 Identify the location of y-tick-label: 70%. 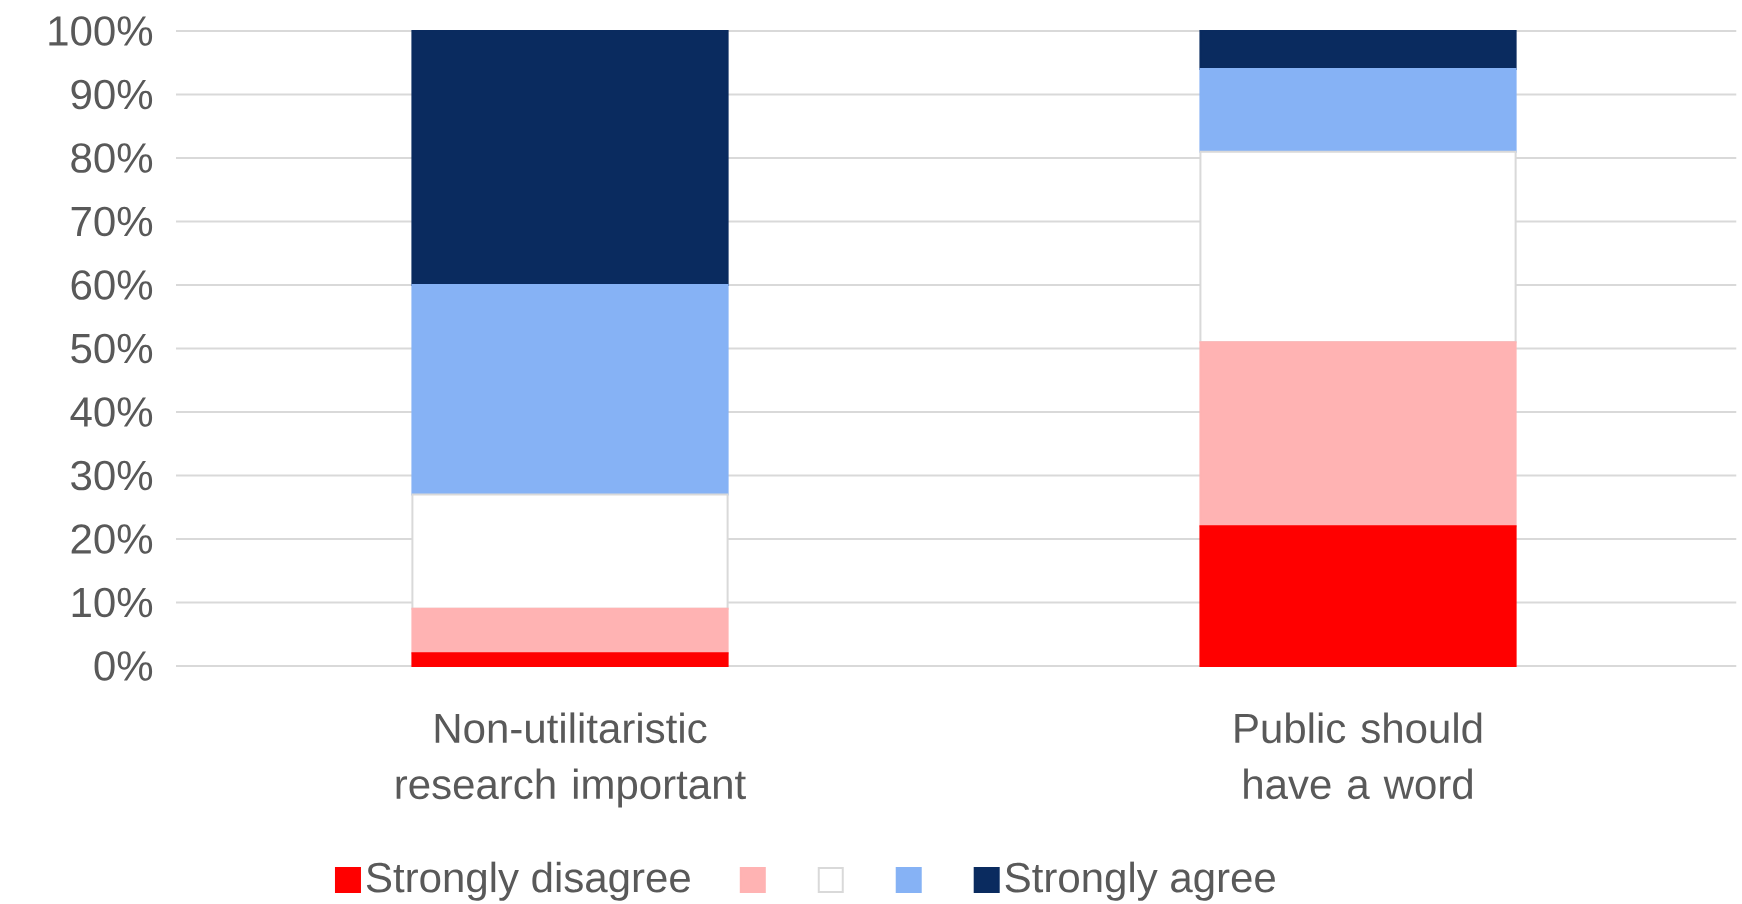
(112, 221).